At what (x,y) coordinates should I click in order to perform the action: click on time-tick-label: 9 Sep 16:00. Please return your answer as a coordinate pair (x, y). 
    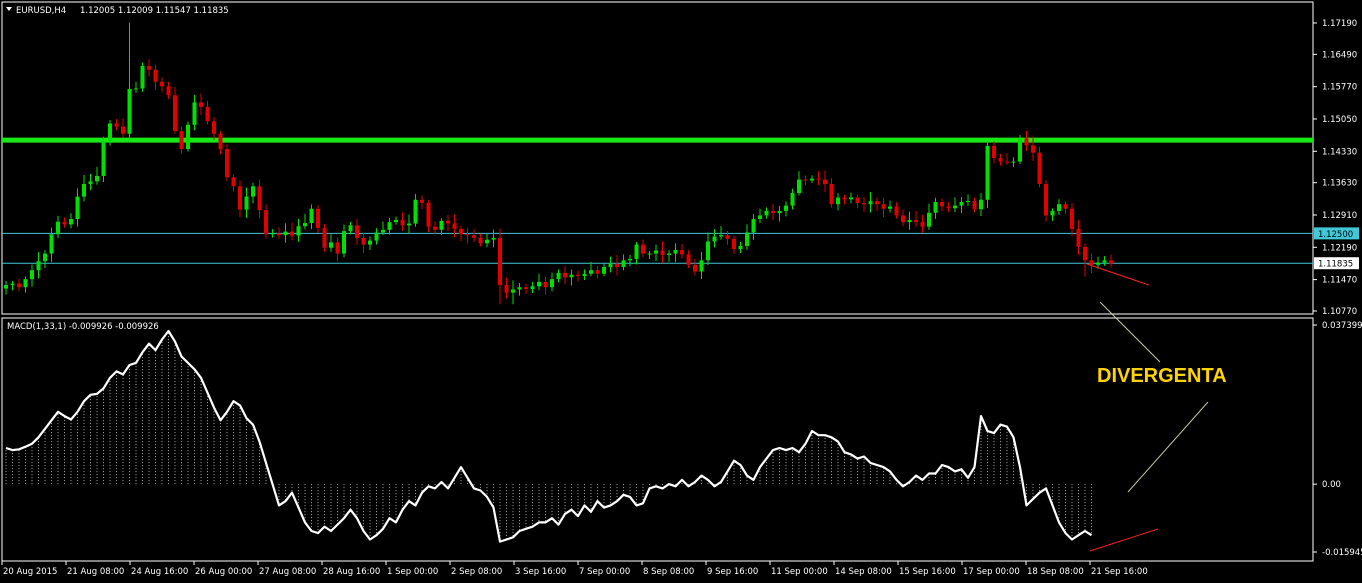
    Looking at the image, I should click on (732, 572).